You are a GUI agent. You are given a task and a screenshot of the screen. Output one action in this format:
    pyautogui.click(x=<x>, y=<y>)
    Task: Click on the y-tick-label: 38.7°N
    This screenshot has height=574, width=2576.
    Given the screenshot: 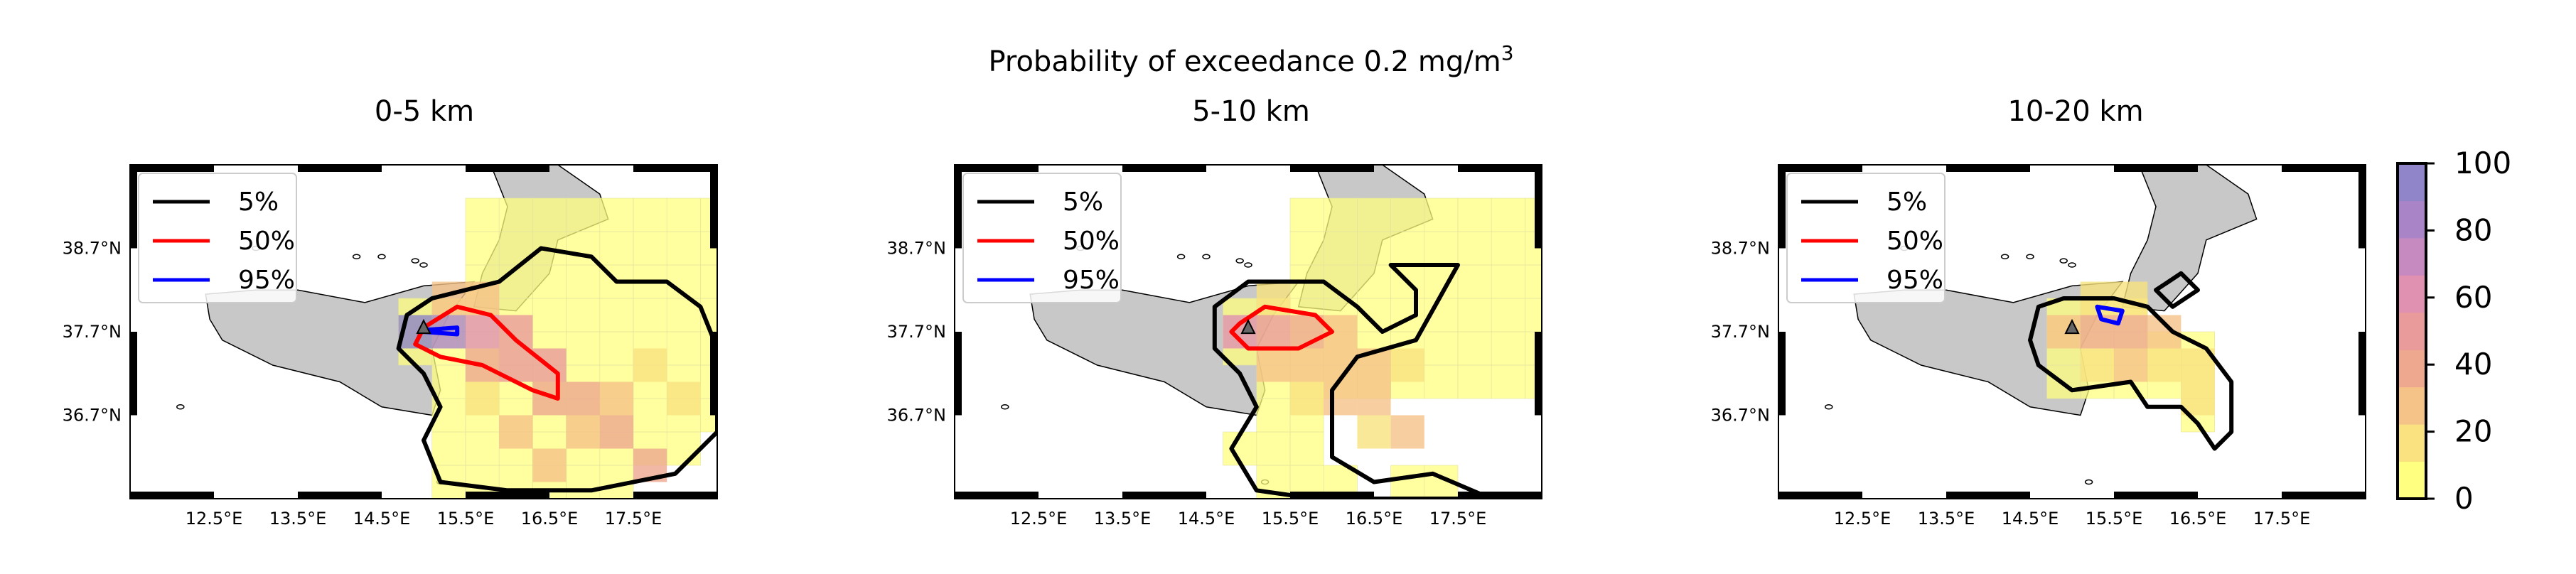 What is the action you would take?
    pyautogui.click(x=1740, y=249)
    